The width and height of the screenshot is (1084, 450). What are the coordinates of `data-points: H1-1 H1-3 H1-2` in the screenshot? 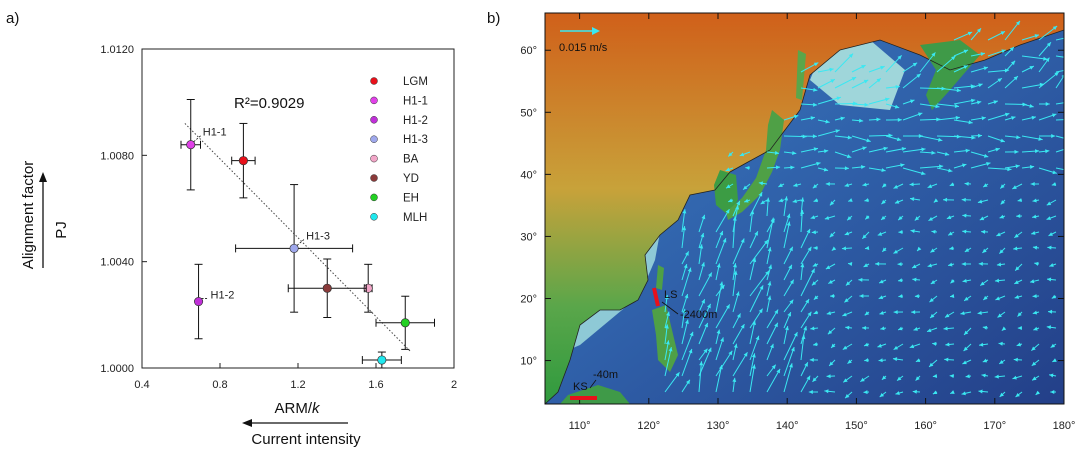 It's located at (307, 234).